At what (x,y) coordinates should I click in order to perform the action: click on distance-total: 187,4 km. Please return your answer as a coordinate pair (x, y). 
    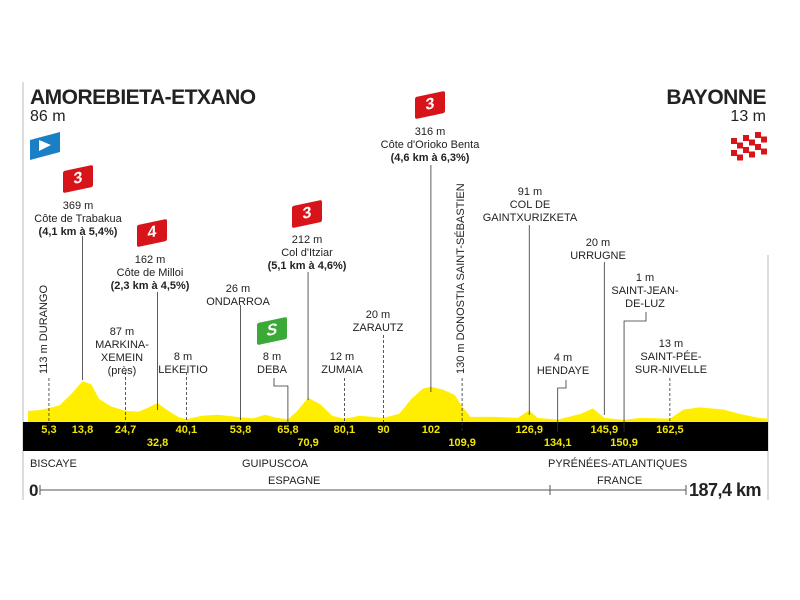
    Looking at the image, I should click on (725, 490).